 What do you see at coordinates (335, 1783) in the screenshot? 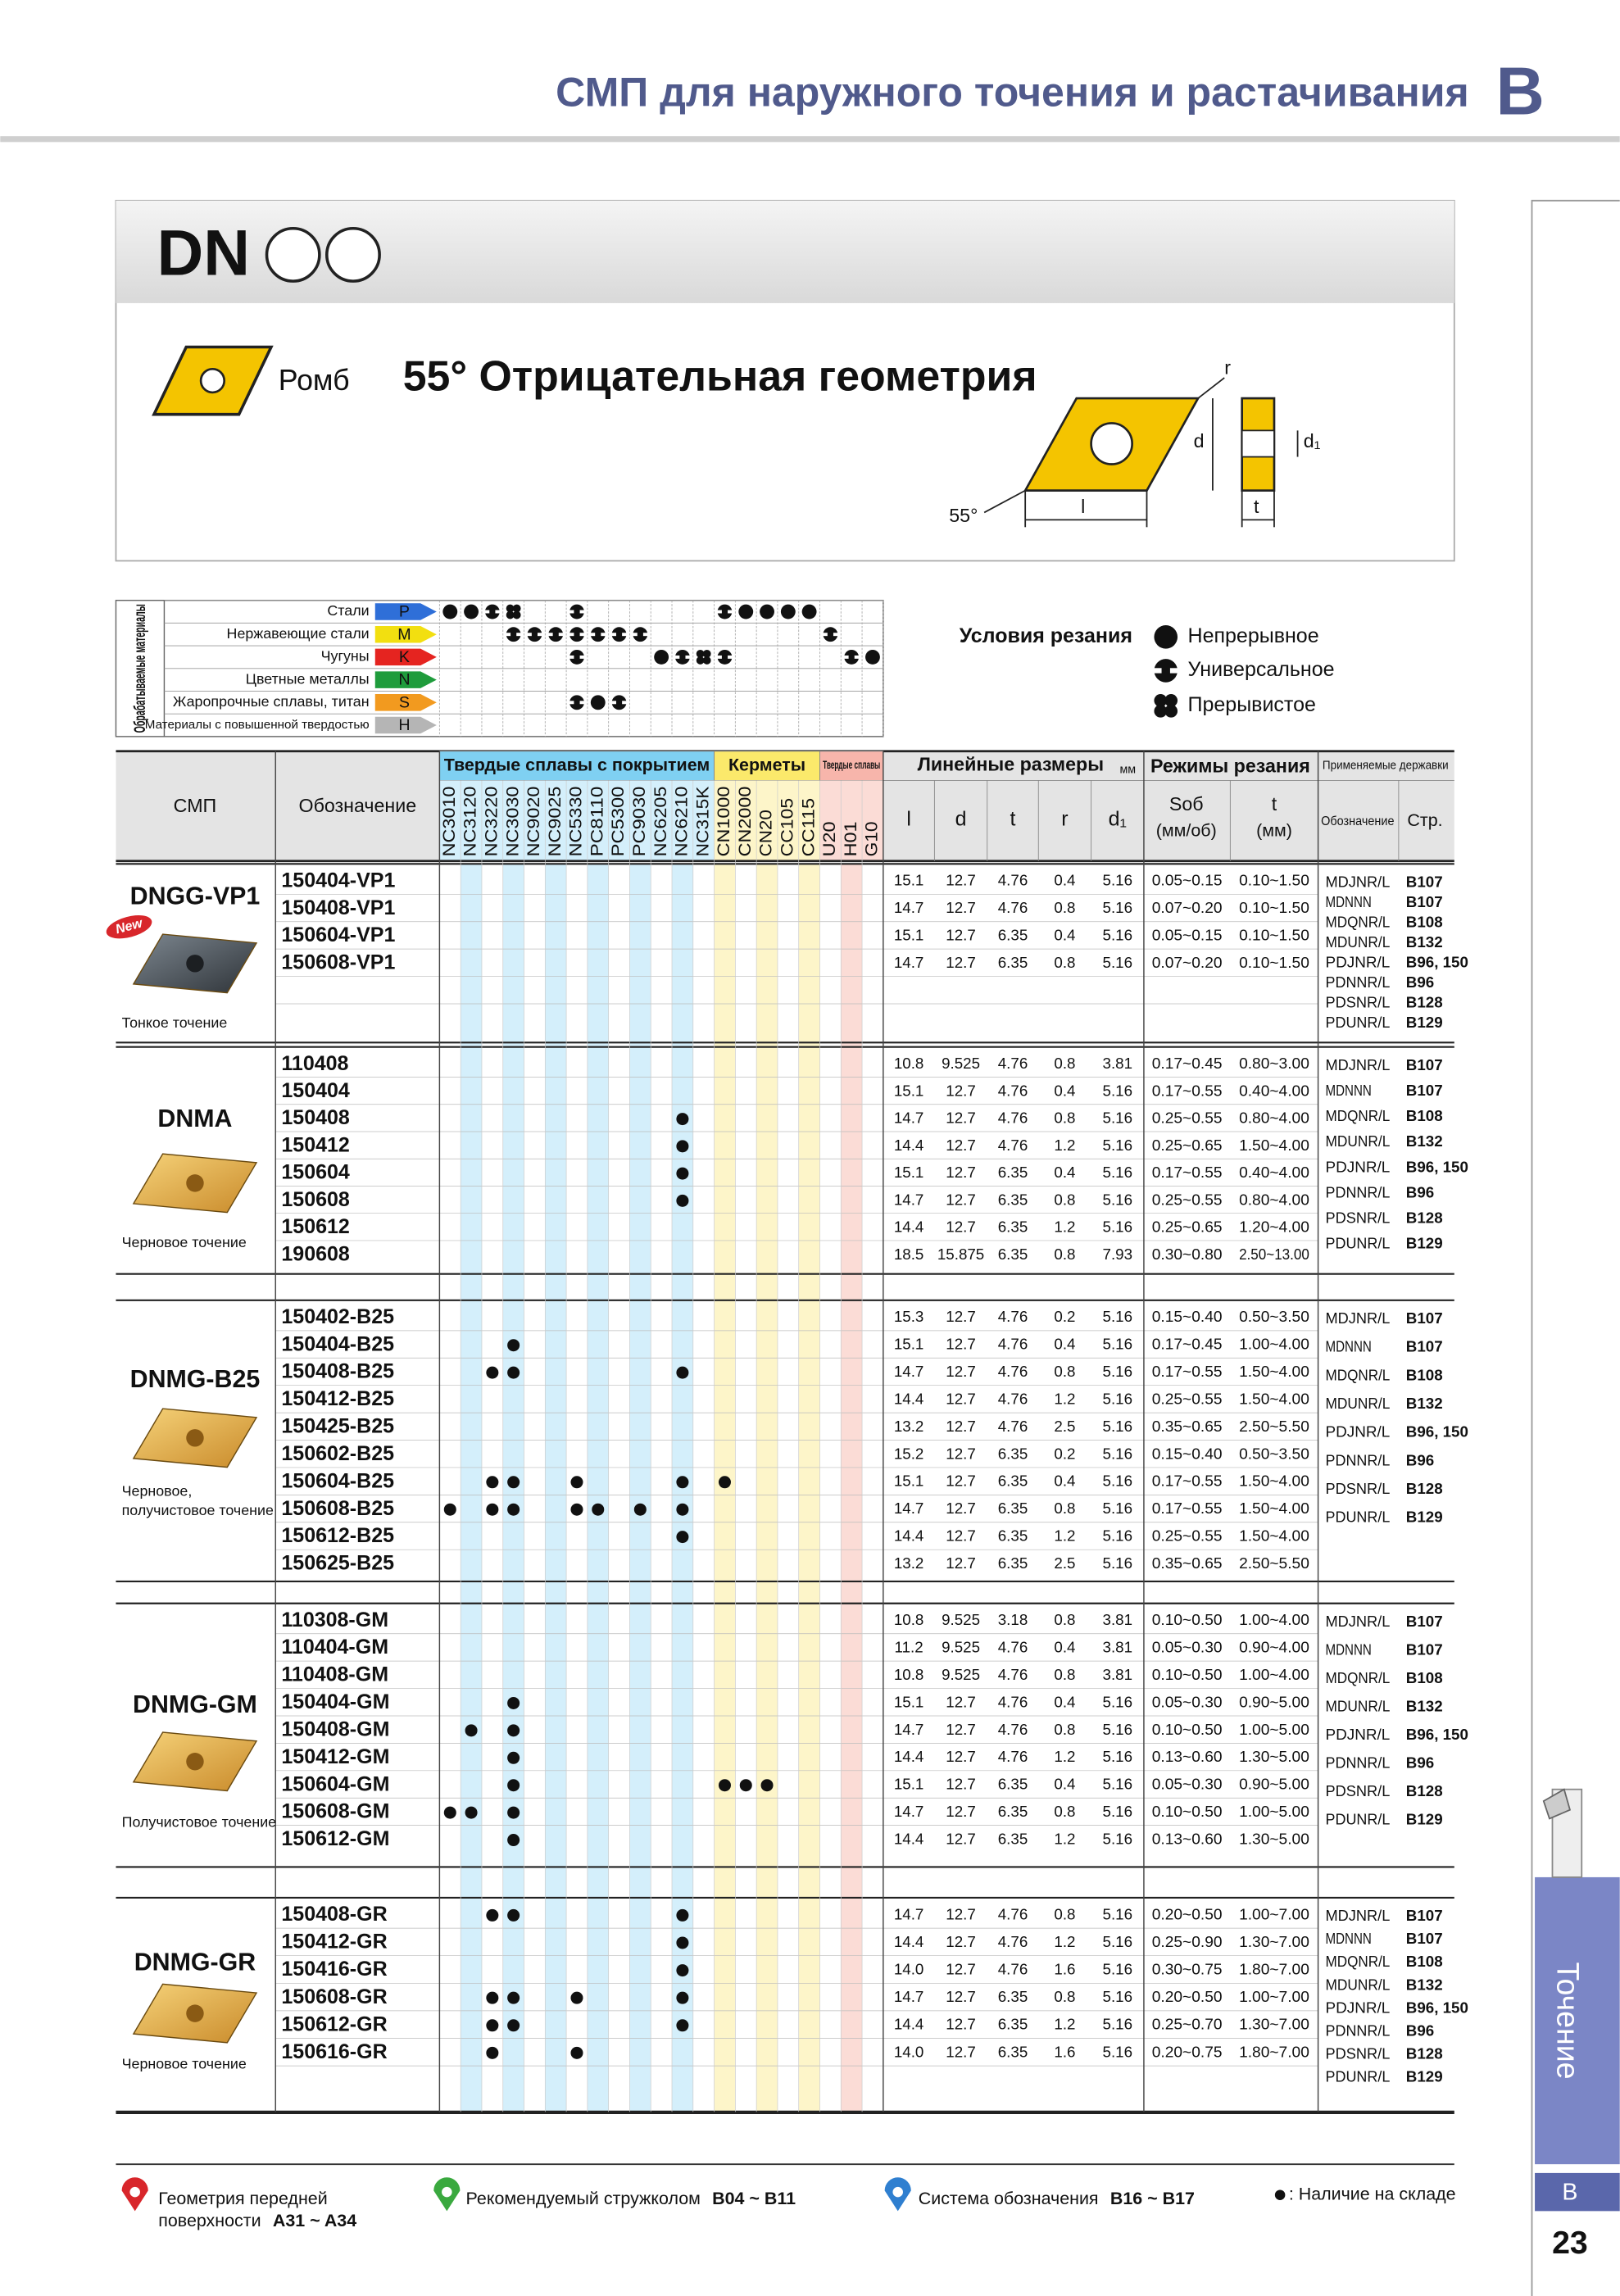
I see `insert-designation: 150604-GM` at bounding box center [335, 1783].